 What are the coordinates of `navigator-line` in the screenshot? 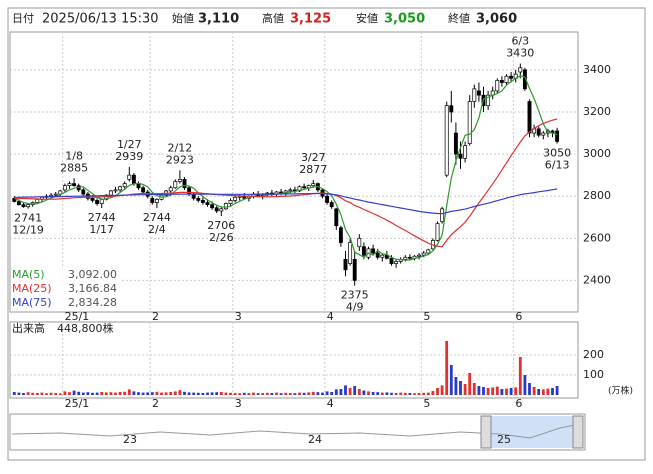 It's located at (293, 431).